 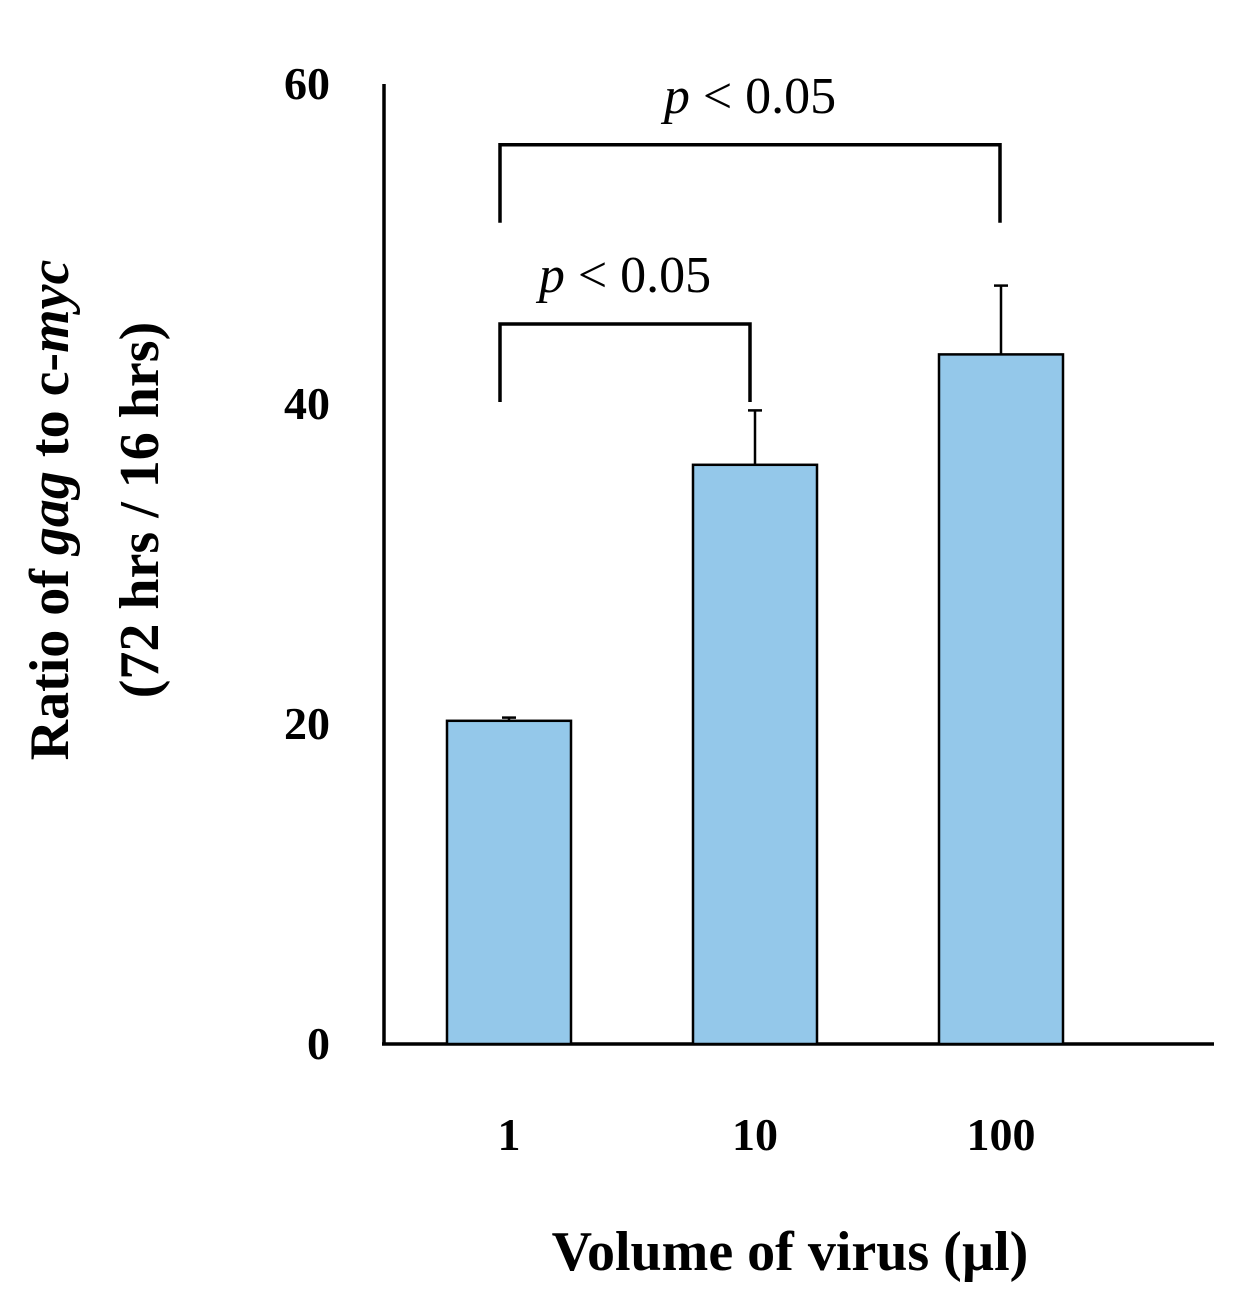 I want to click on y-axis-title: Ratio of gag to c-myc (72 hrs / 16 hrs), so click(x=95, y=510).